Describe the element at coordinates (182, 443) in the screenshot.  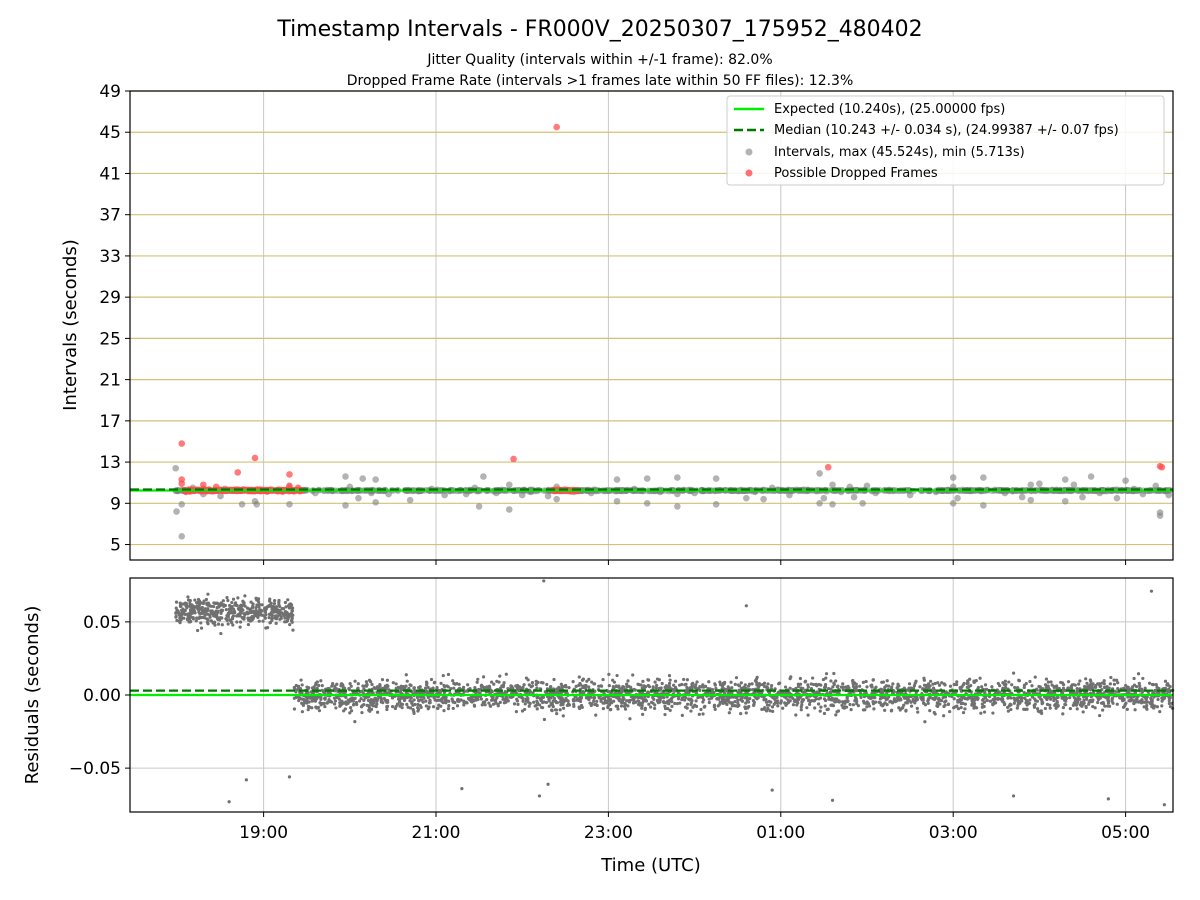
I see `dropped-frame-point` at that location.